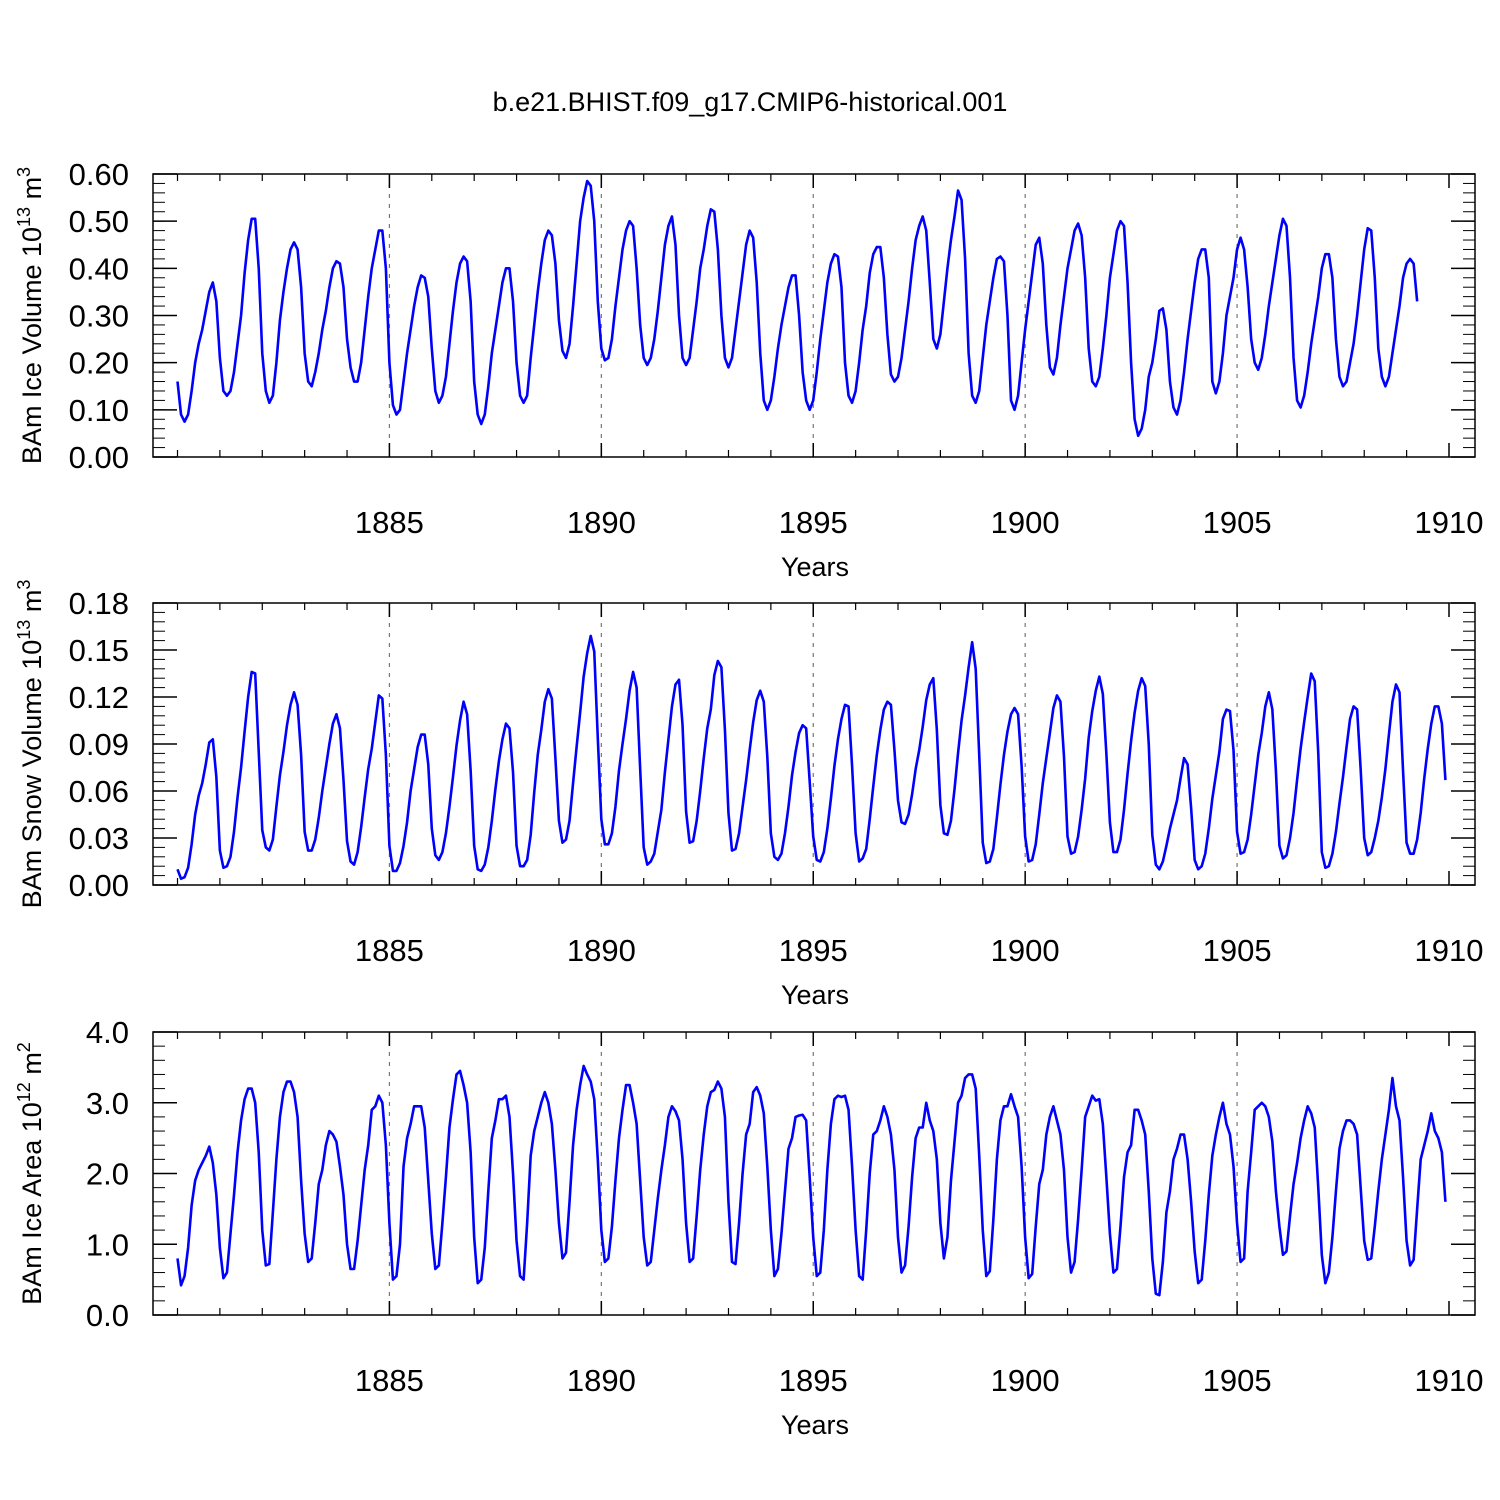  I want to click on snow-volume-y-axis-title-unit-exponent: 3, so click(24, 585).